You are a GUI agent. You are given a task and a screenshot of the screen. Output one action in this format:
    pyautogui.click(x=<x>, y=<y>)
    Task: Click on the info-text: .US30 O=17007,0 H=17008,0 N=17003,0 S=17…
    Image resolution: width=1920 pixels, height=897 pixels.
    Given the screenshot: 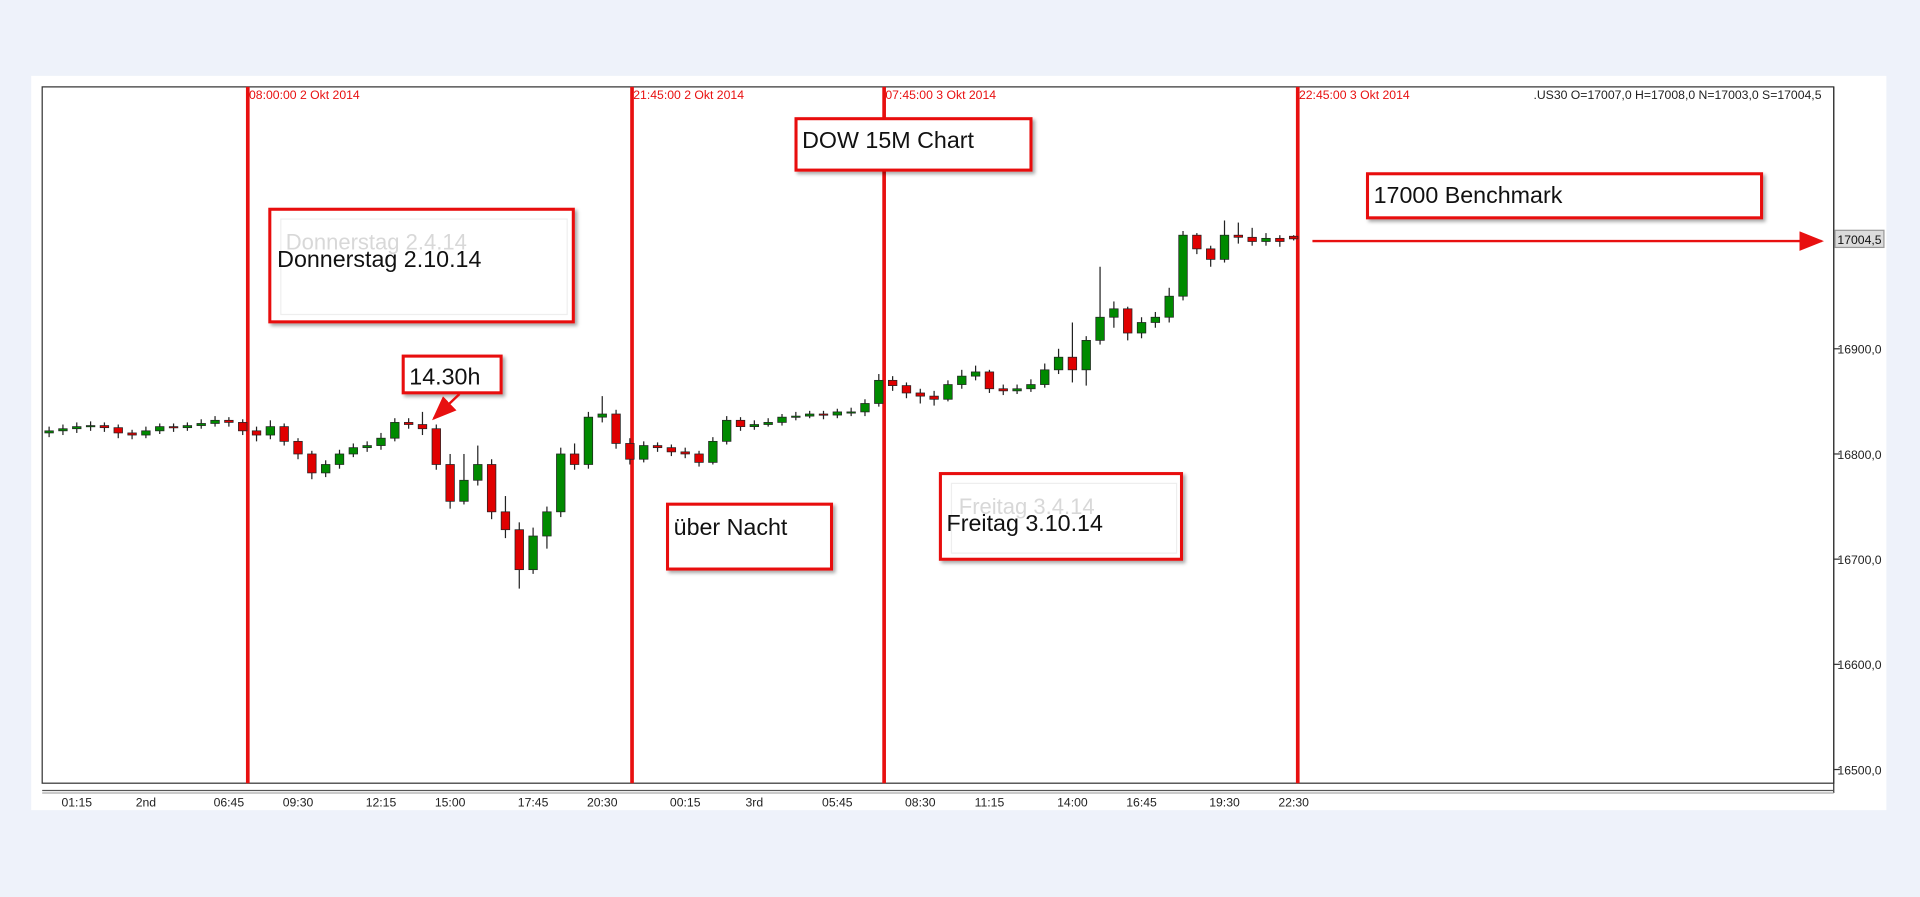 What is the action you would take?
    pyautogui.click(x=1677, y=95)
    